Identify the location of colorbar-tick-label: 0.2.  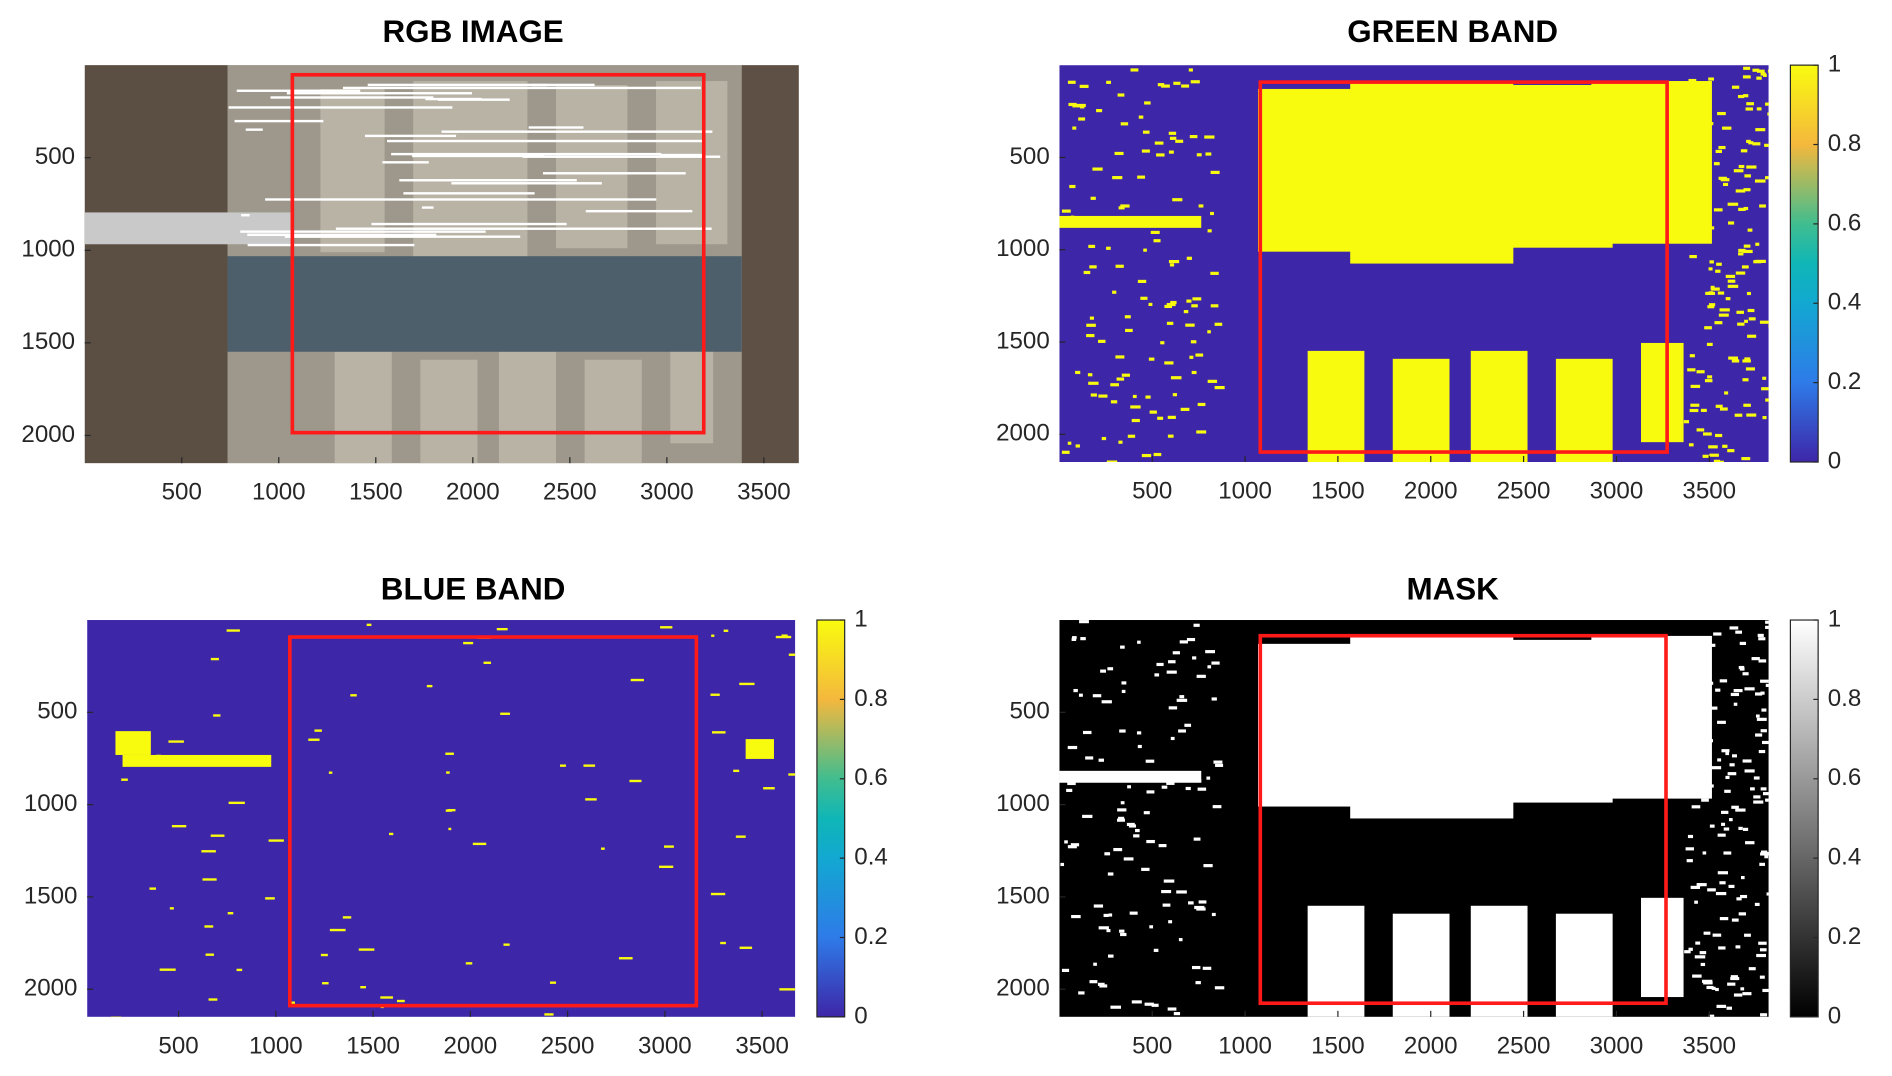
(1845, 936).